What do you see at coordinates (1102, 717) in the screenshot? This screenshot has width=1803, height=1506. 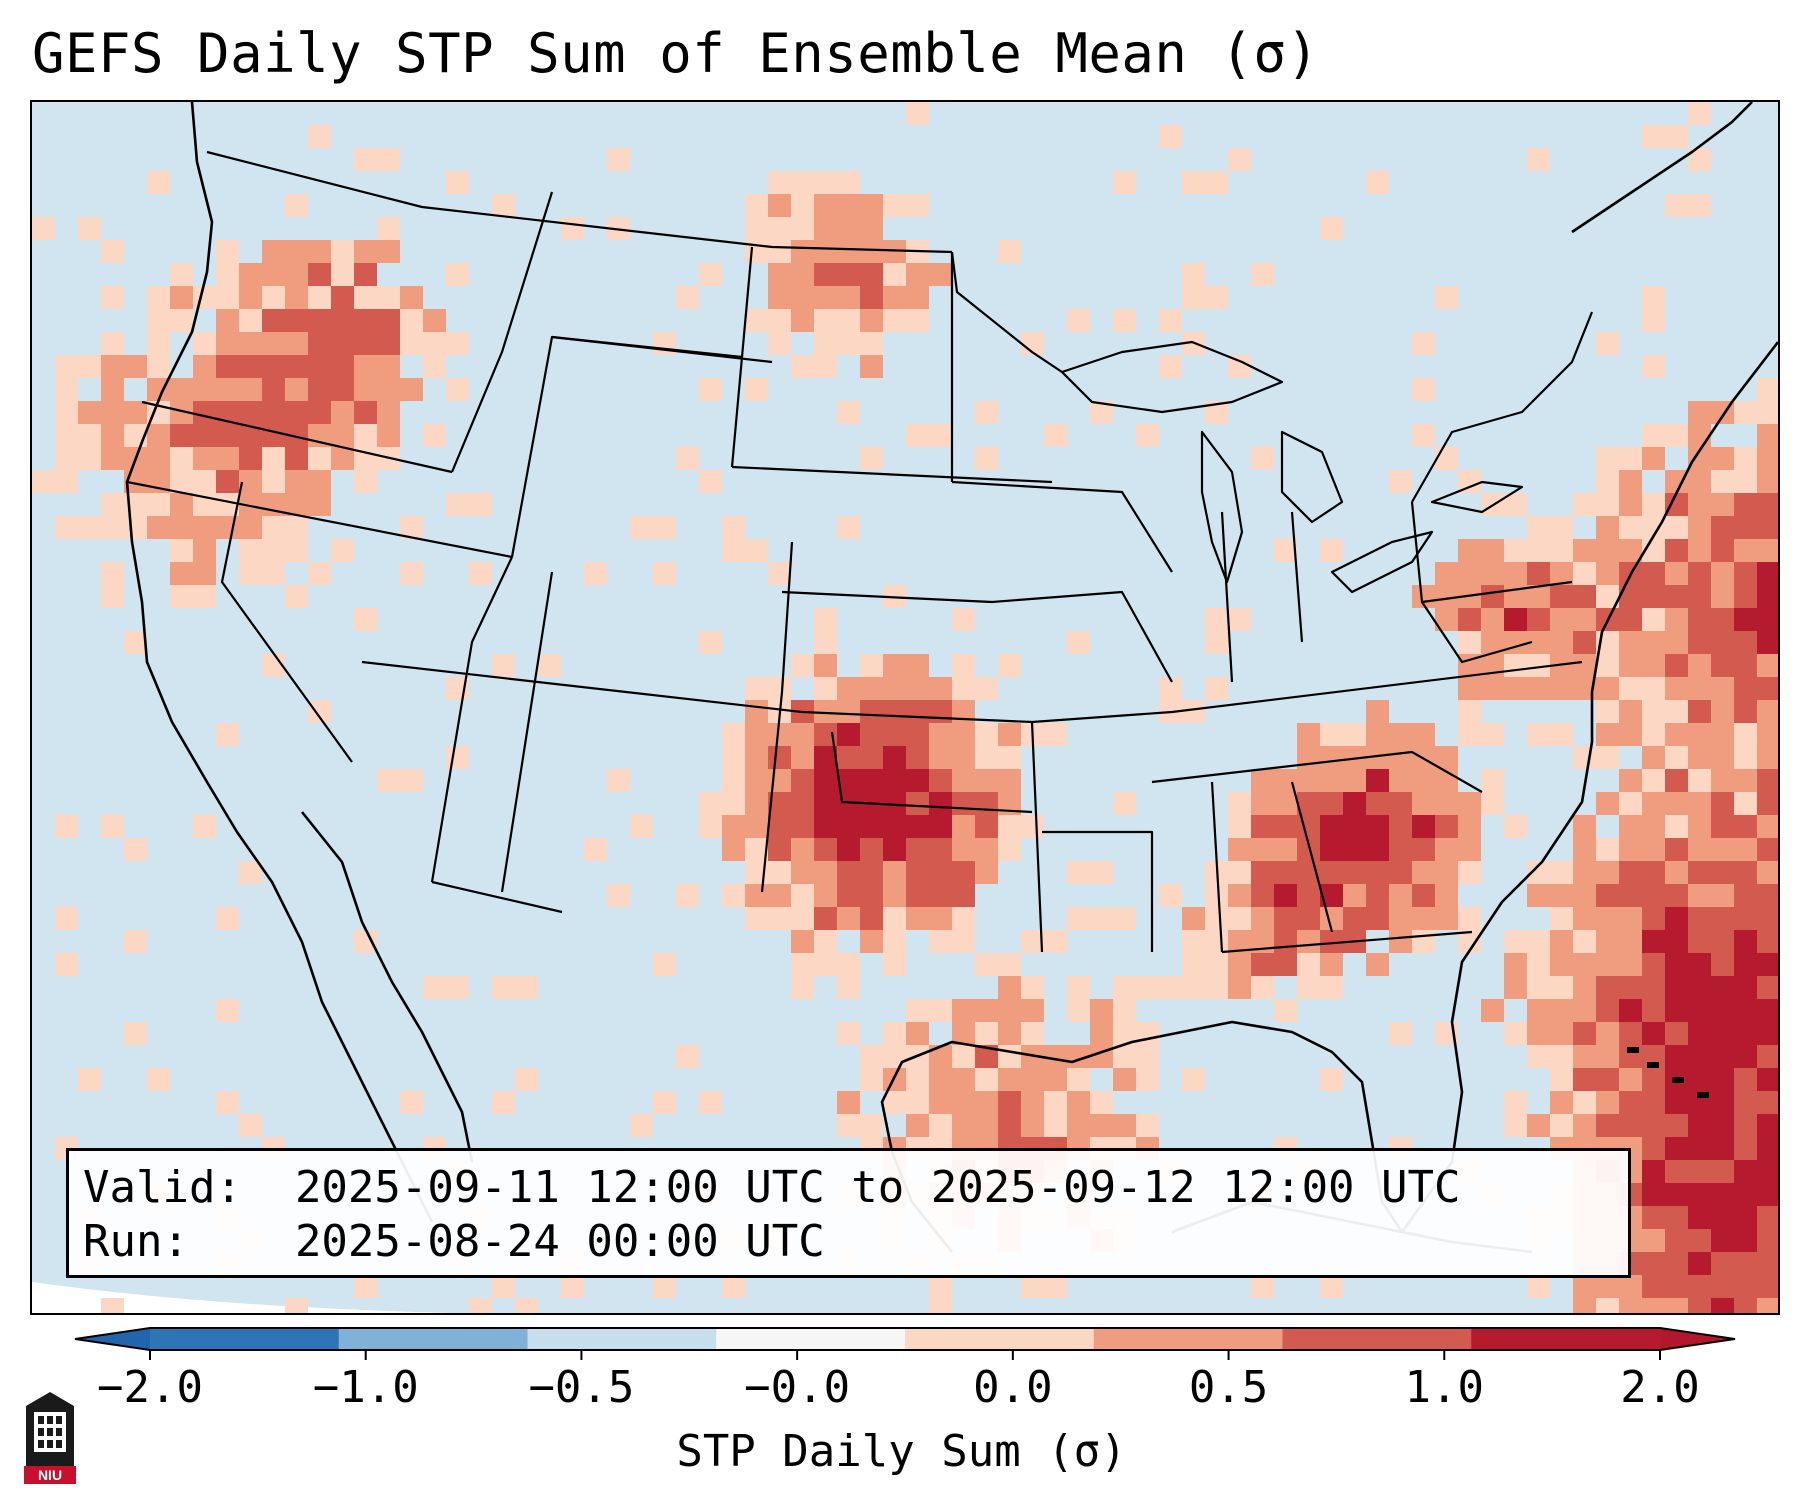 I see `ar-north` at bounding box center [1102, 717].